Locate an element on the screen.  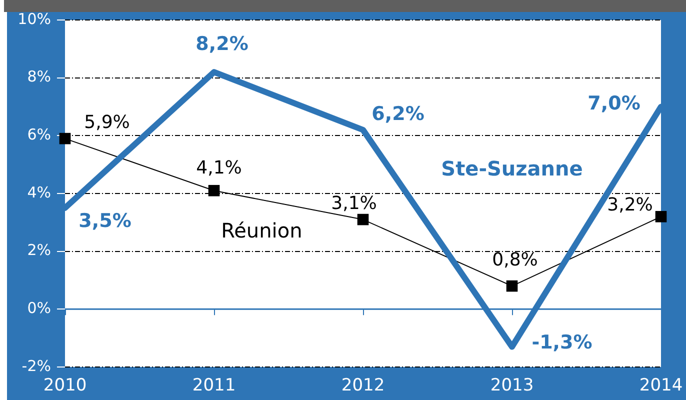
y-tick-label: 10% is located at coordinates (34, 19).